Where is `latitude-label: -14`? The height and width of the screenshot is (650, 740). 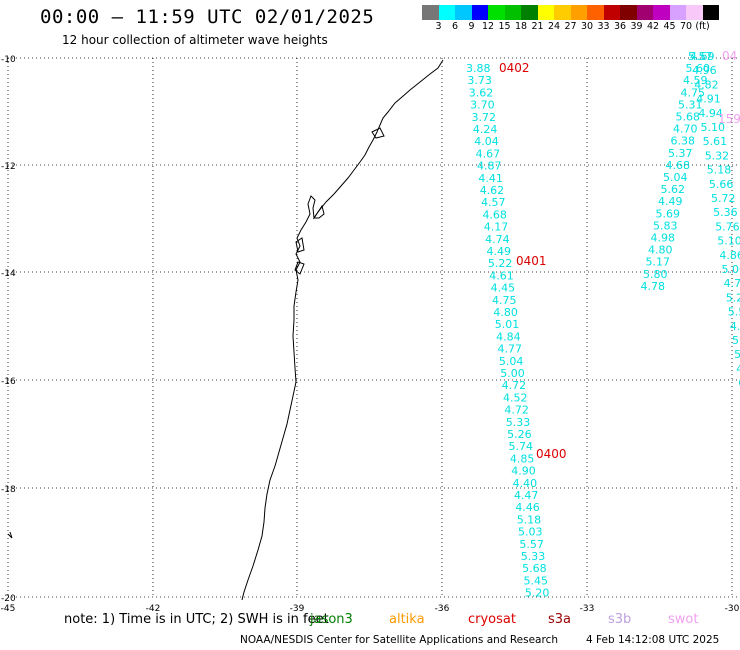
latitude-label: -14 is located at coordinates (8, 274).